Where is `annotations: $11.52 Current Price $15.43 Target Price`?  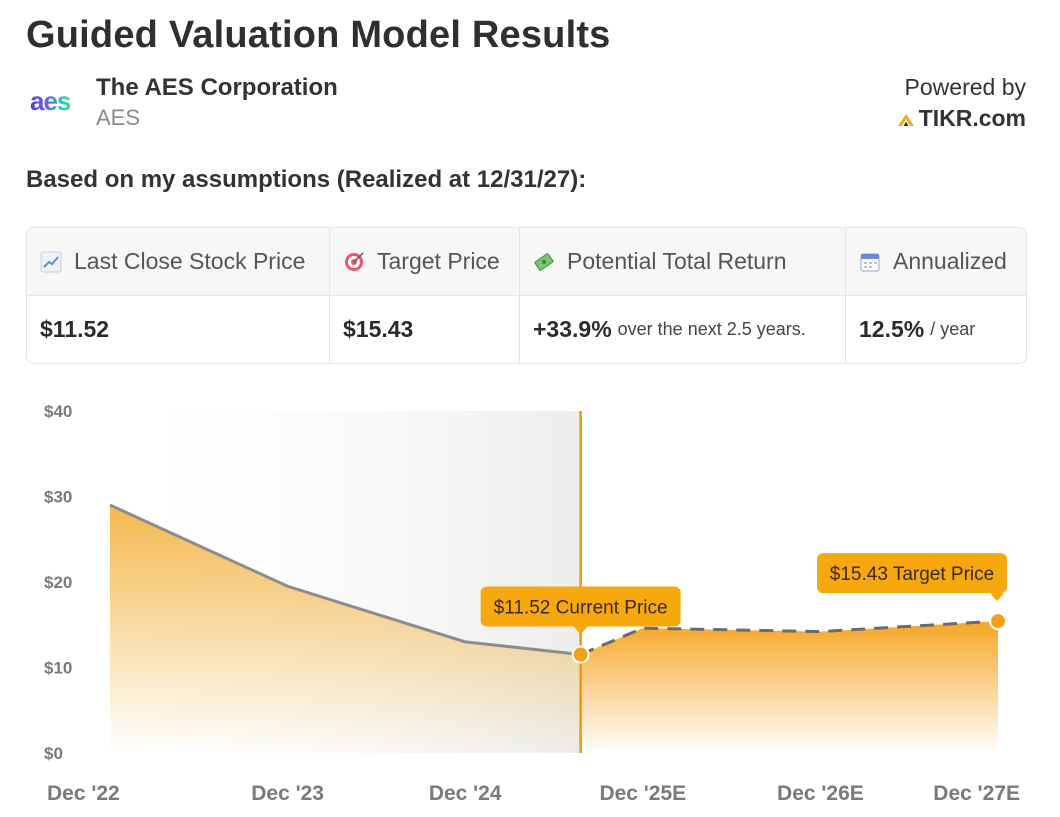 annotations: $11.52 Current Price $15.43 Target Price is located at coordinates (743, 608).